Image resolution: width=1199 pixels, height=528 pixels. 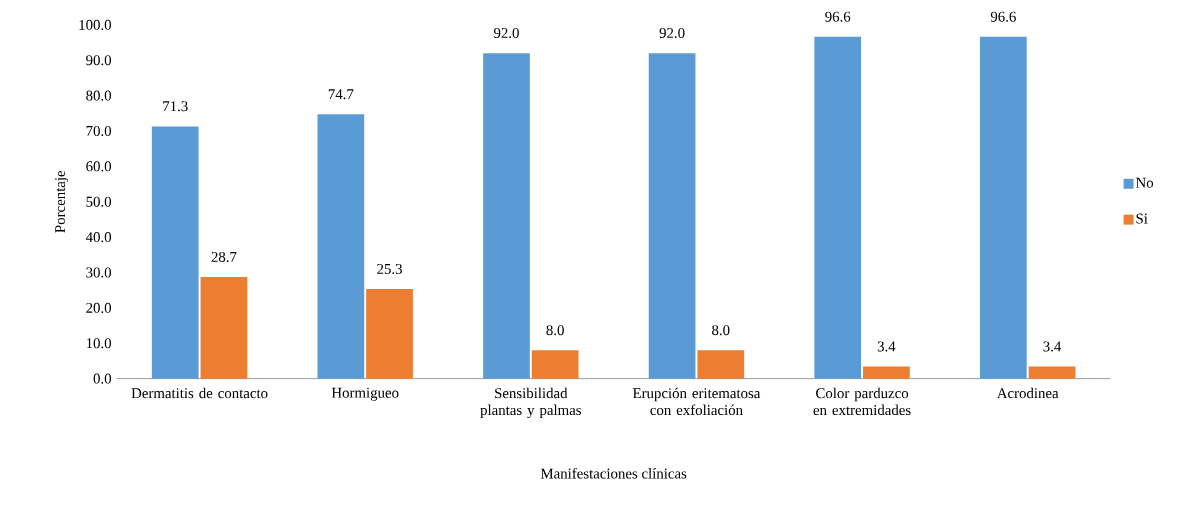 I want to click on y-tick-label: 10.0, so click(x=99, y=343).